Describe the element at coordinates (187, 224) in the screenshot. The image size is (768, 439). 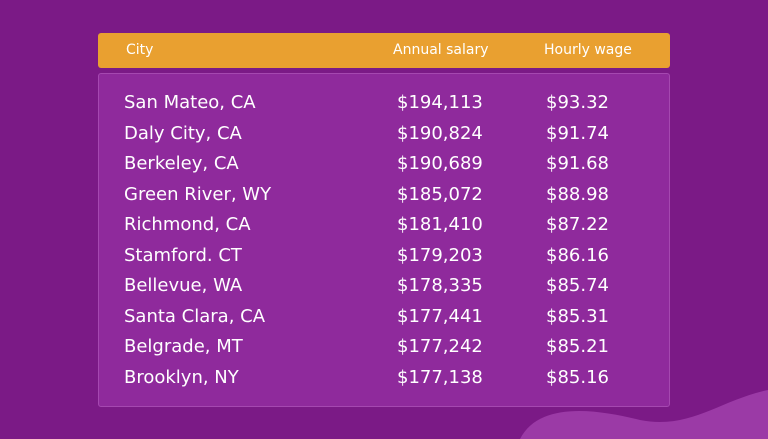
I see `table-cell: Richmond, CA` at that location.